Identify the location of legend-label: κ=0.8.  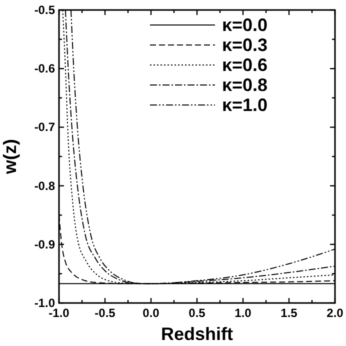
(245, 85).